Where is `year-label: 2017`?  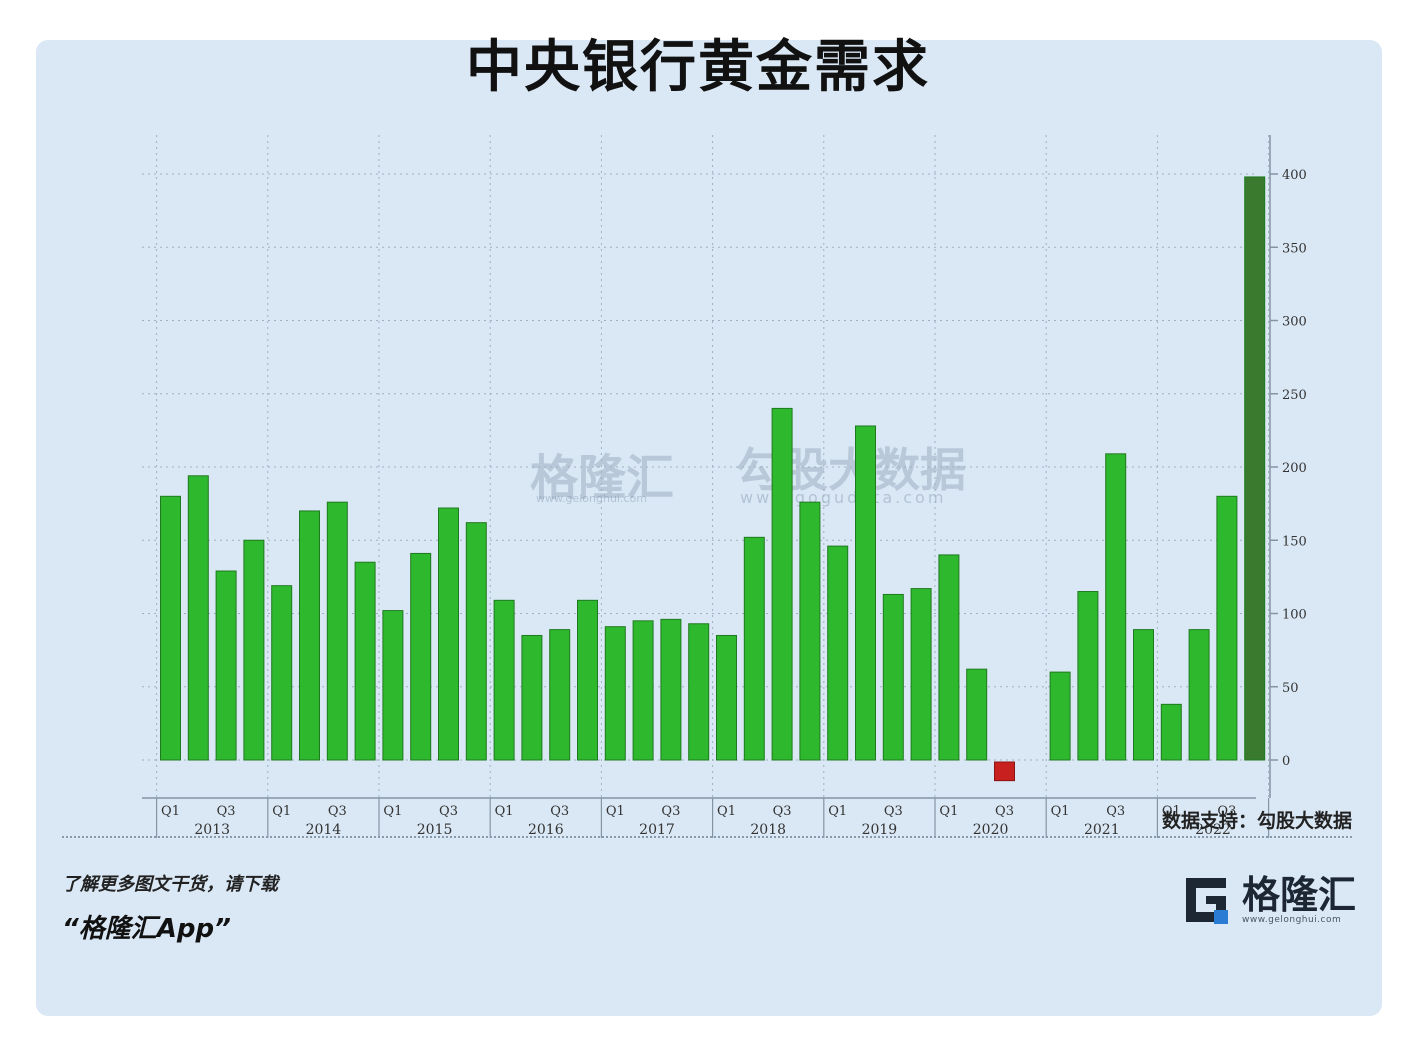 year-label: 2017 is located at coordinates (657, 830).